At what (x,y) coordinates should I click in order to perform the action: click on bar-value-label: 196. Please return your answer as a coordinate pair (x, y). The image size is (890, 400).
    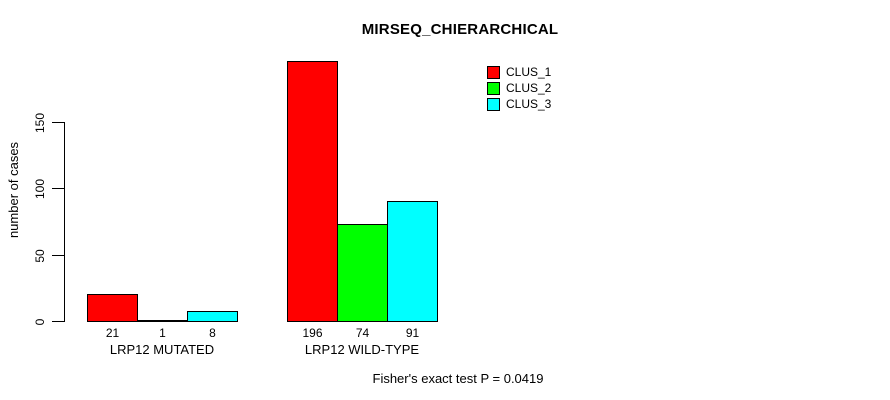
    Looking at the image, I should click on (312, 333).